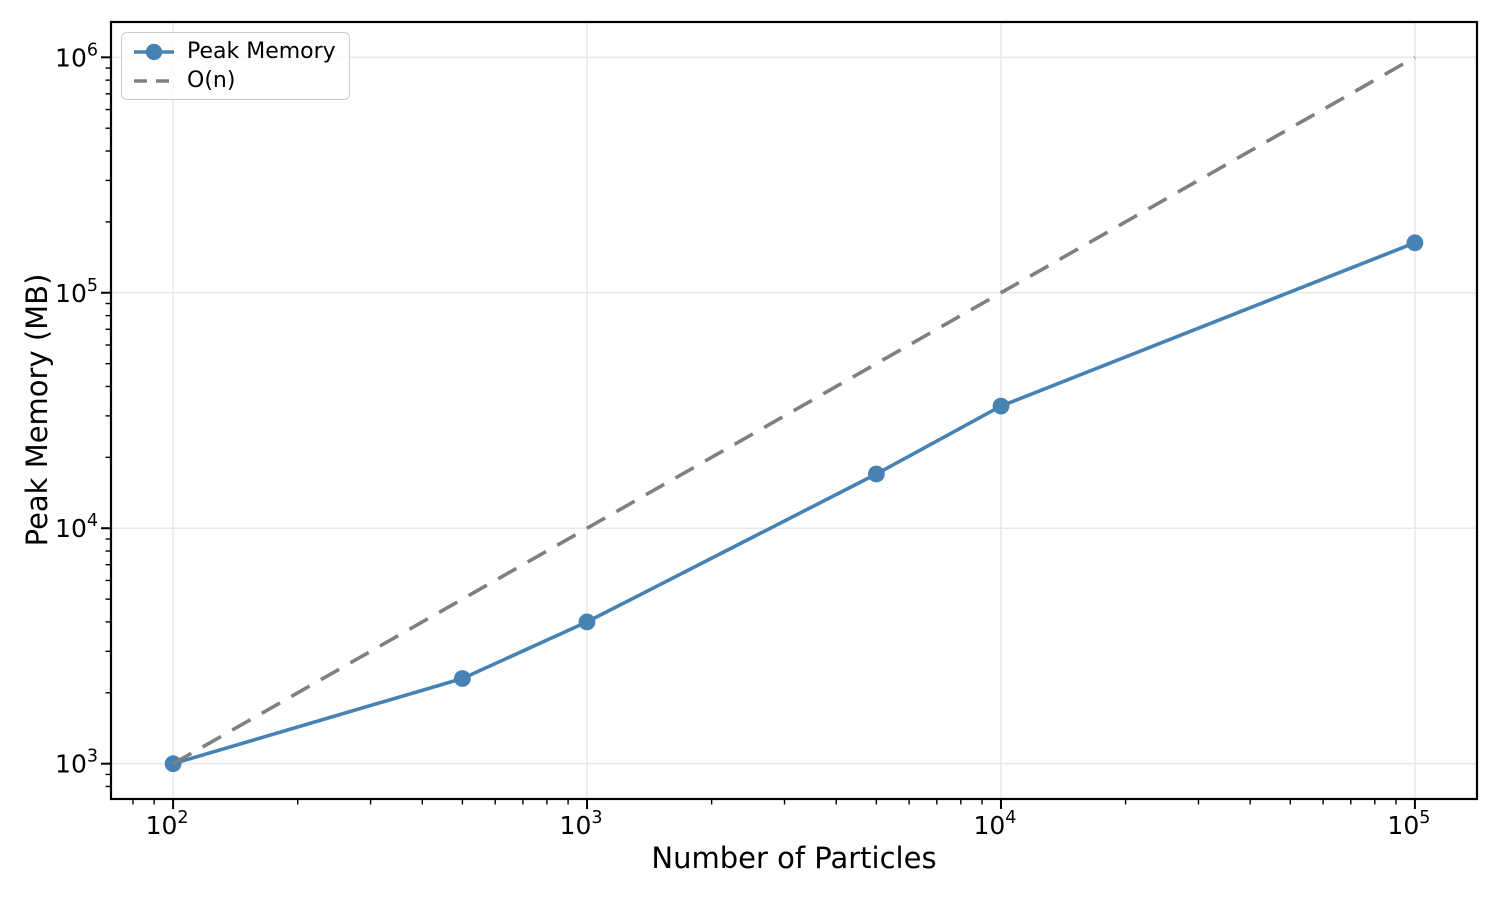 Image resolution: width=1500 pixels, height=900 pixels. I want to click on svg-text: 106, so click(76, 56).